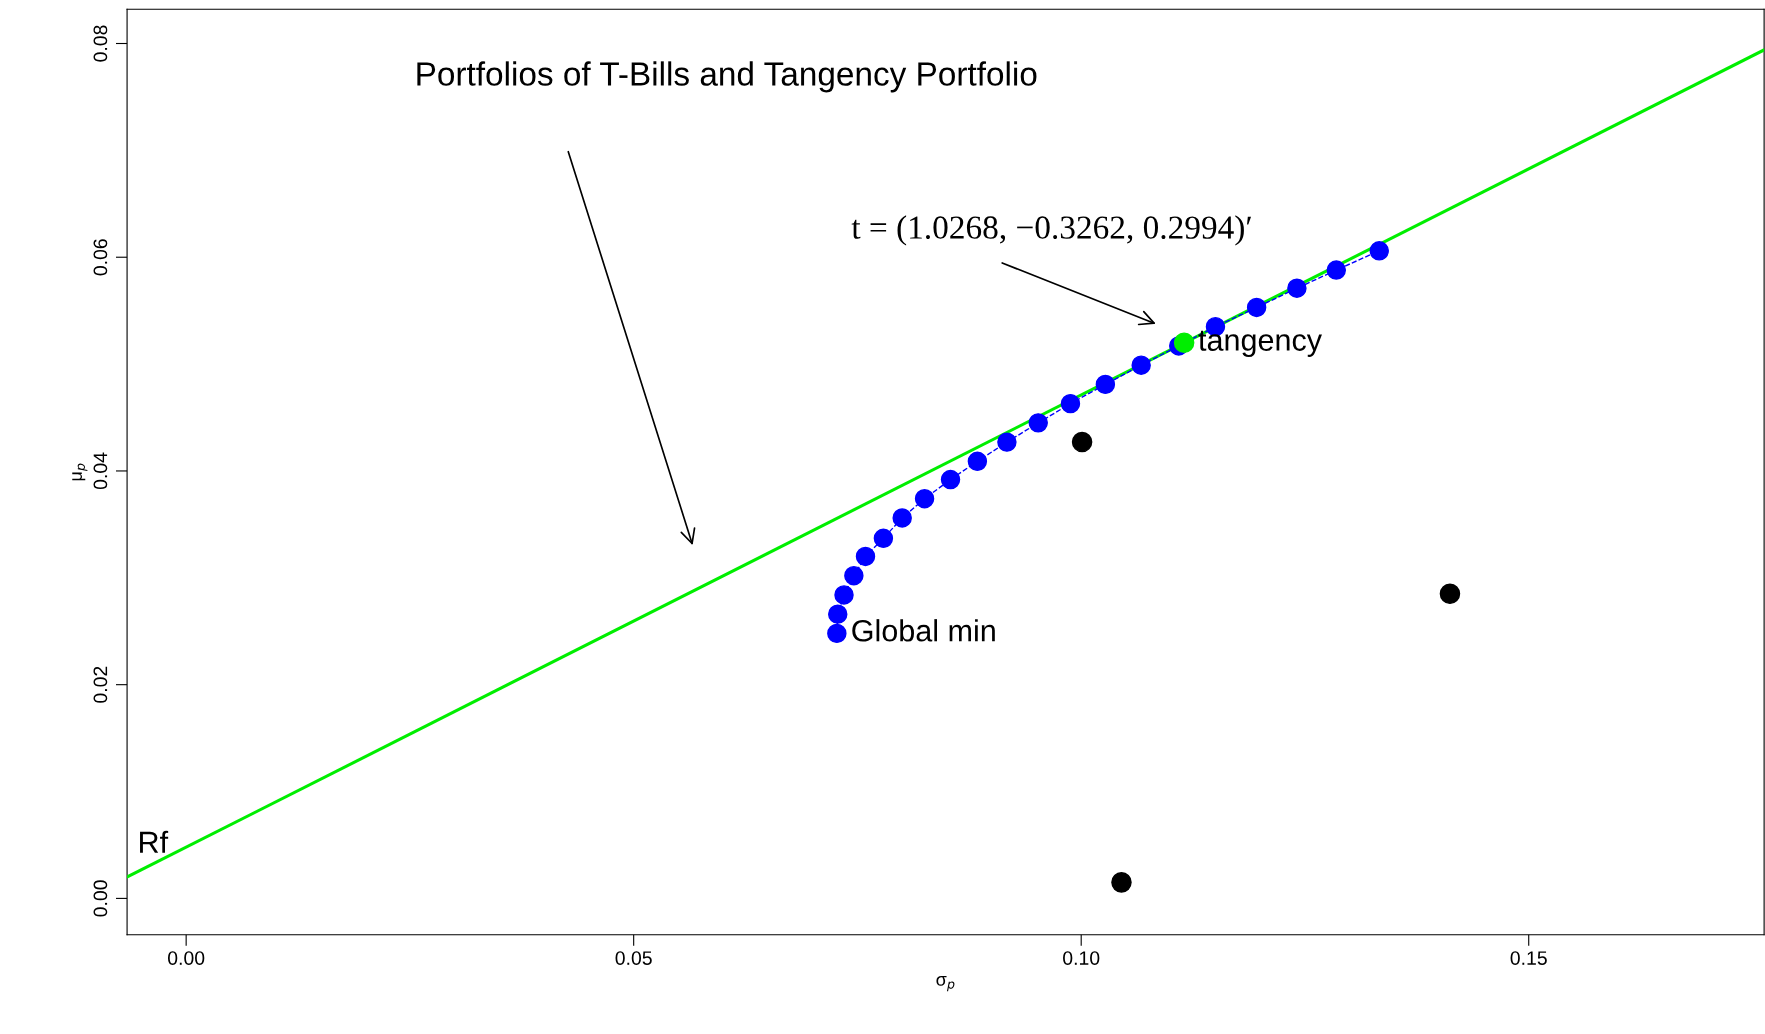 The height and width of the screenshot is (1034, 1765). I want to click on y-tick-label: 0.08, so click(100, 43).